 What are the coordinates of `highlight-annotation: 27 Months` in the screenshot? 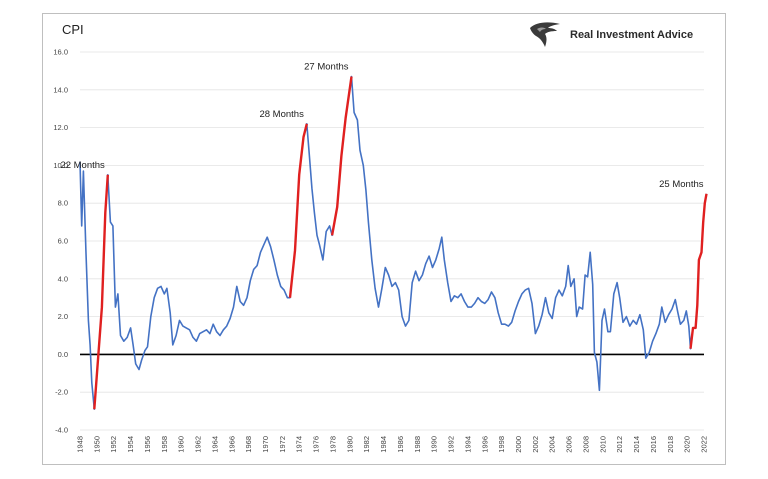 It's located at (326, 67).